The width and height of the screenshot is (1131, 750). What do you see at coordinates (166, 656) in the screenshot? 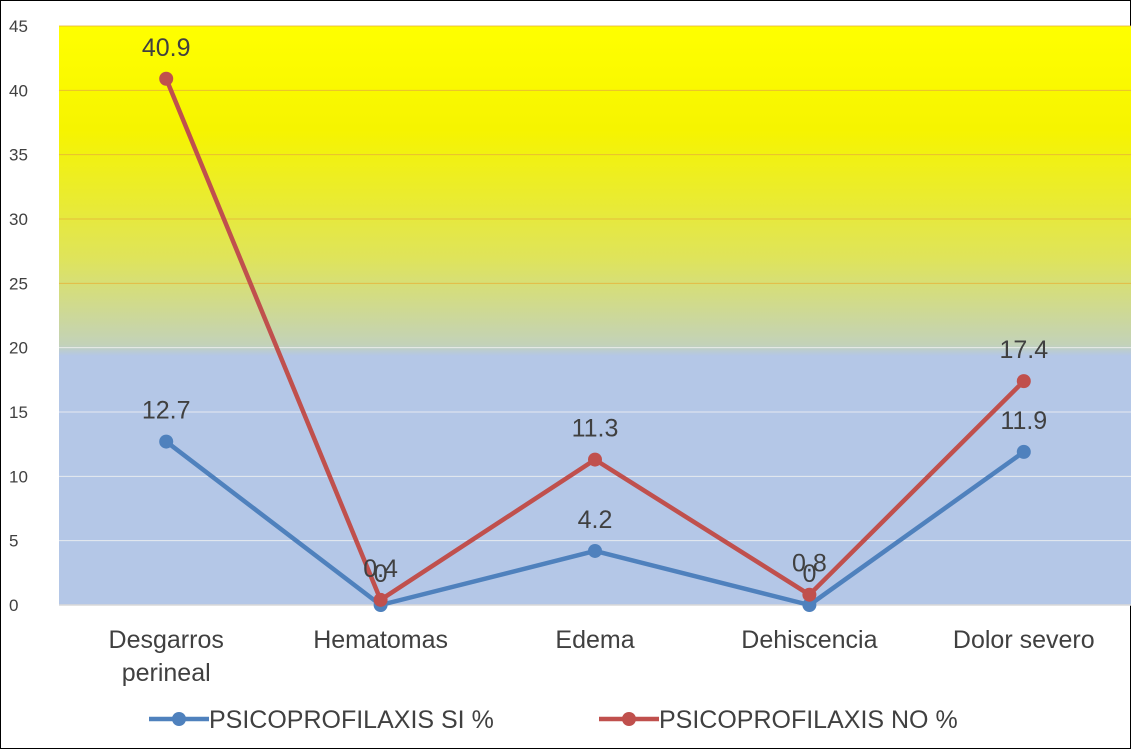
I see `x-tick-label: Desgarros perineal` at bounding box center [166, 656].